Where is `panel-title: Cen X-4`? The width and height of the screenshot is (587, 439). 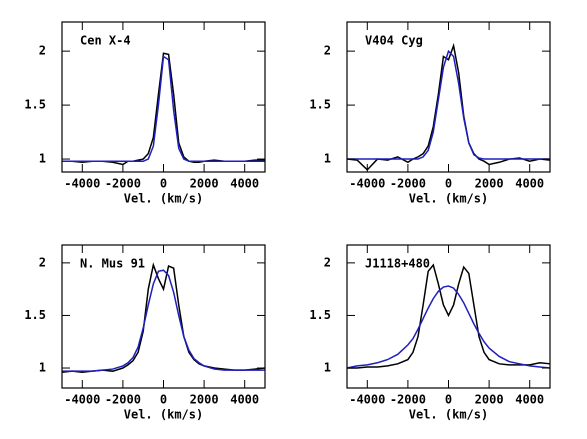 panel-title: Cen X-4 is located at coordinates (105, 41).